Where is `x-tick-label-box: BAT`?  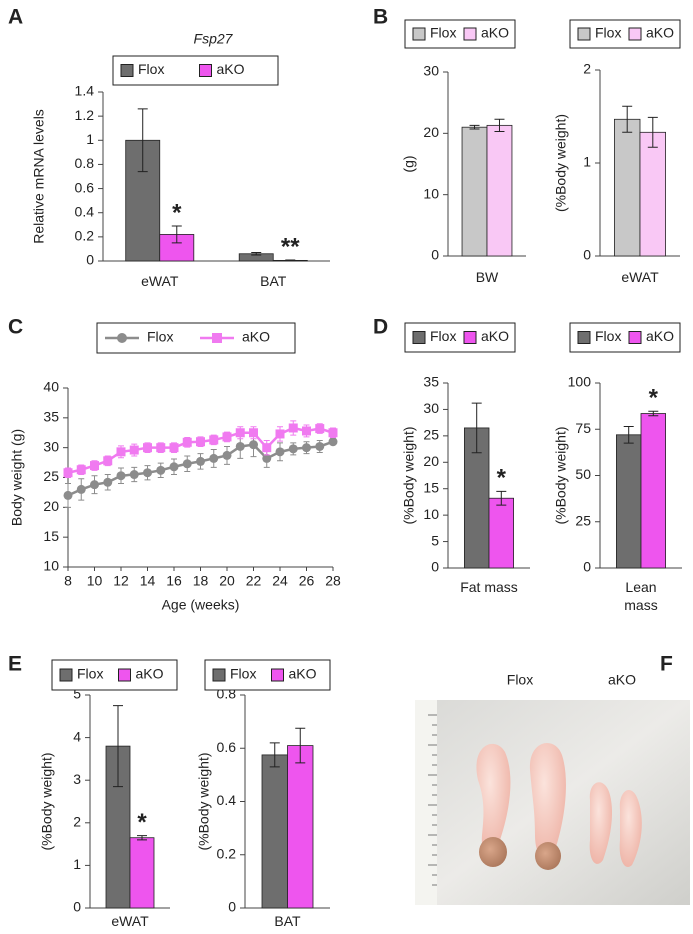 x-tick-label-box: BAT is located at coordinates (287, 921).